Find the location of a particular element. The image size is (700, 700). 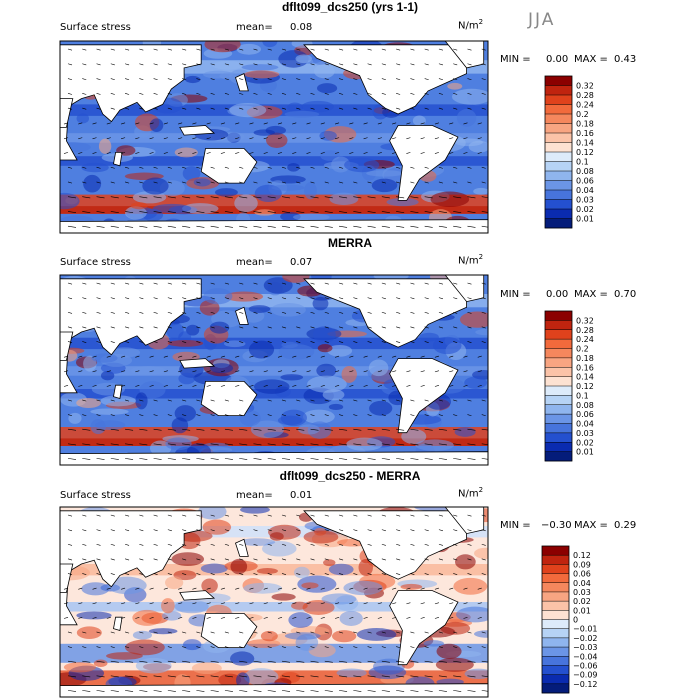

colorbar-level-label: −0.04 is located at coordinates (585, 656).